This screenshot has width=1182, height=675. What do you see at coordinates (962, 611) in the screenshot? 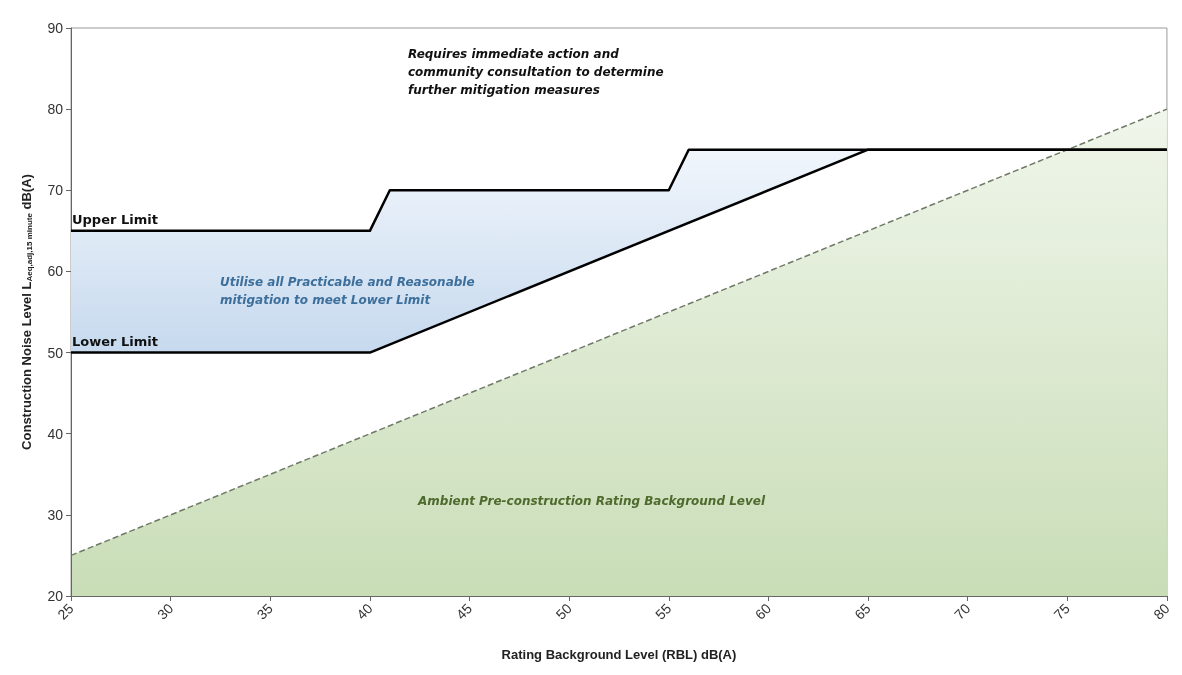
I see `x-tick-label: 70` at bounding box center [962, 611].